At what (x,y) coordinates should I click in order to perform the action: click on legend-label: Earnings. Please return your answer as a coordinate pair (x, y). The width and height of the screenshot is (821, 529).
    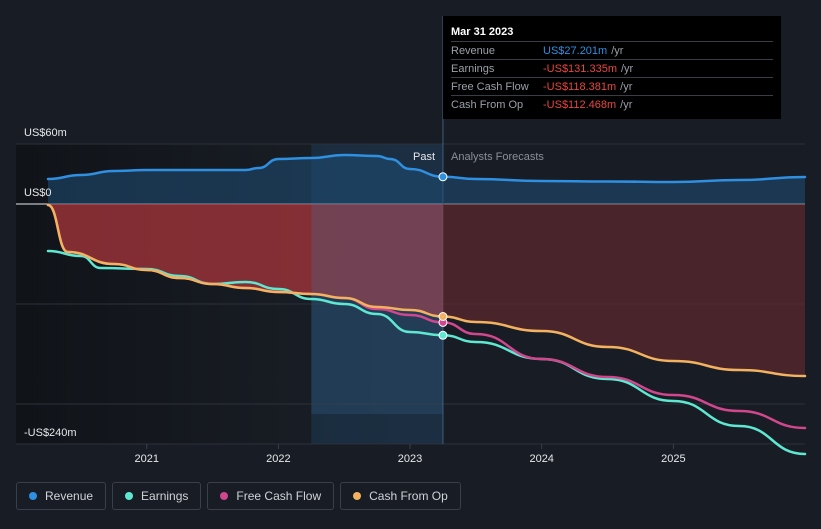
    Looking at the image, I should click on (165, 496).